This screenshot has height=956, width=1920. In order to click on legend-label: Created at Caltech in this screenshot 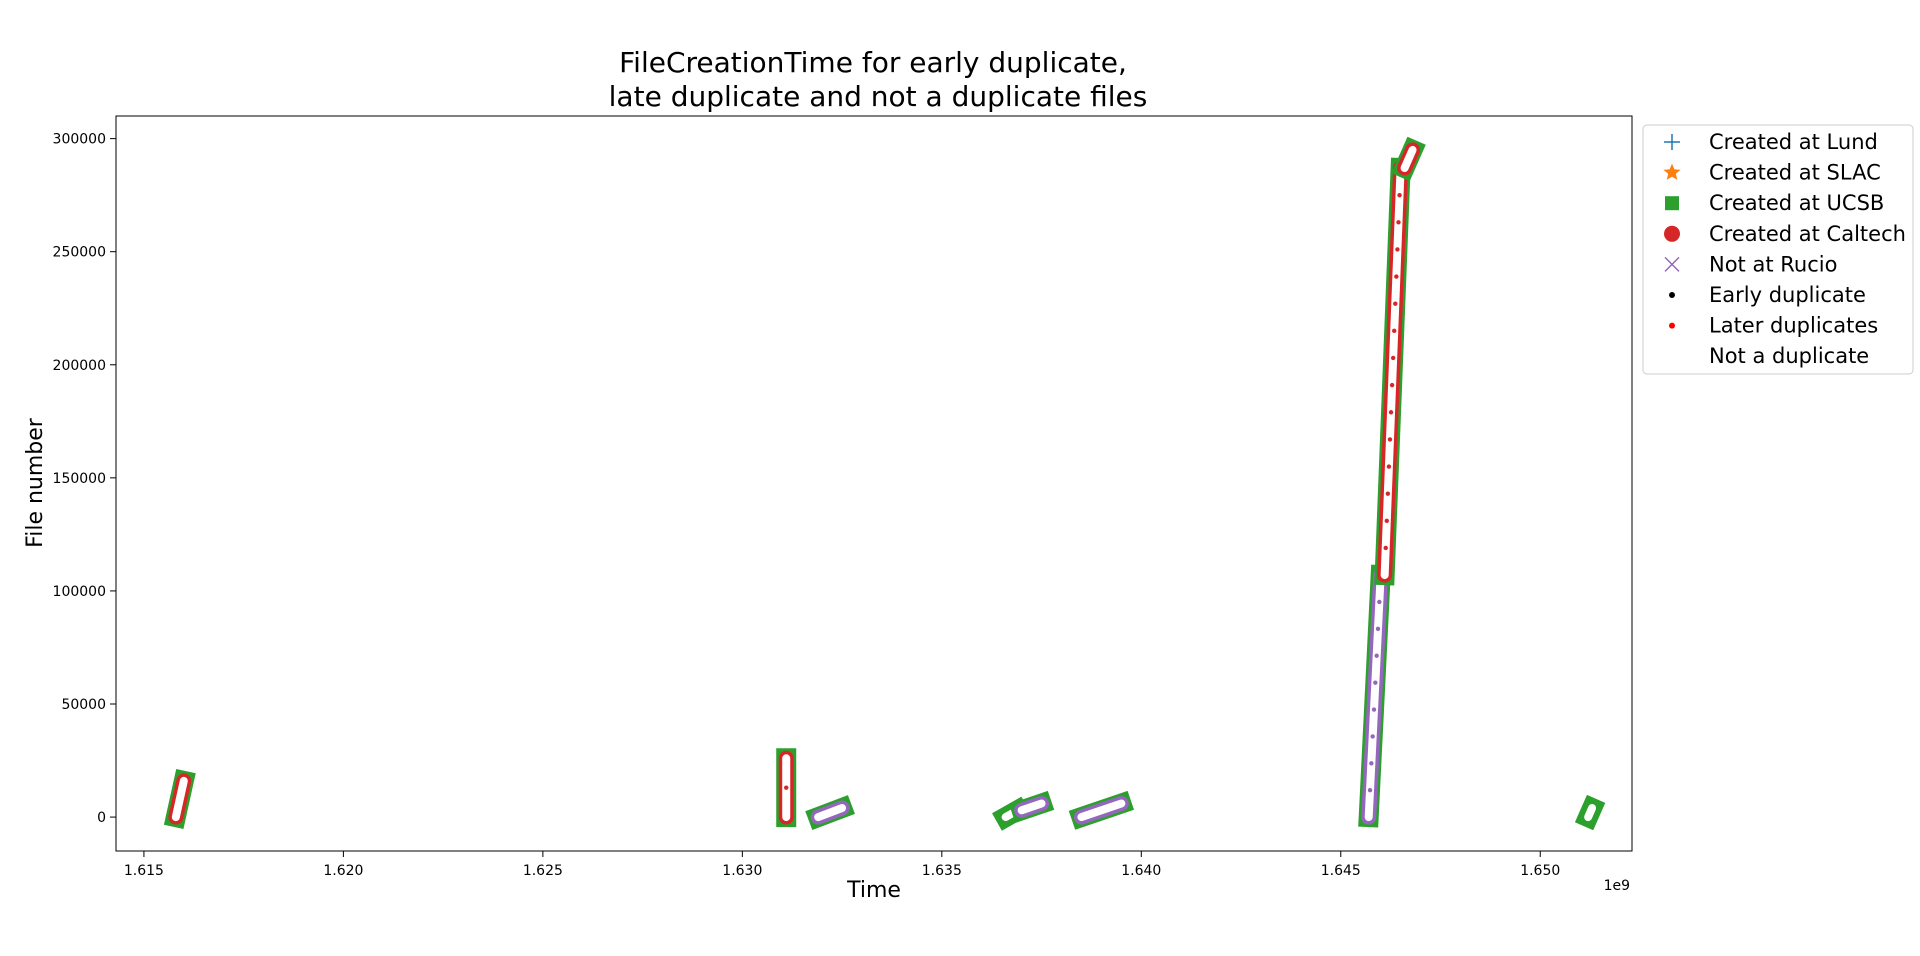, I will do `click(1807, 234)`.